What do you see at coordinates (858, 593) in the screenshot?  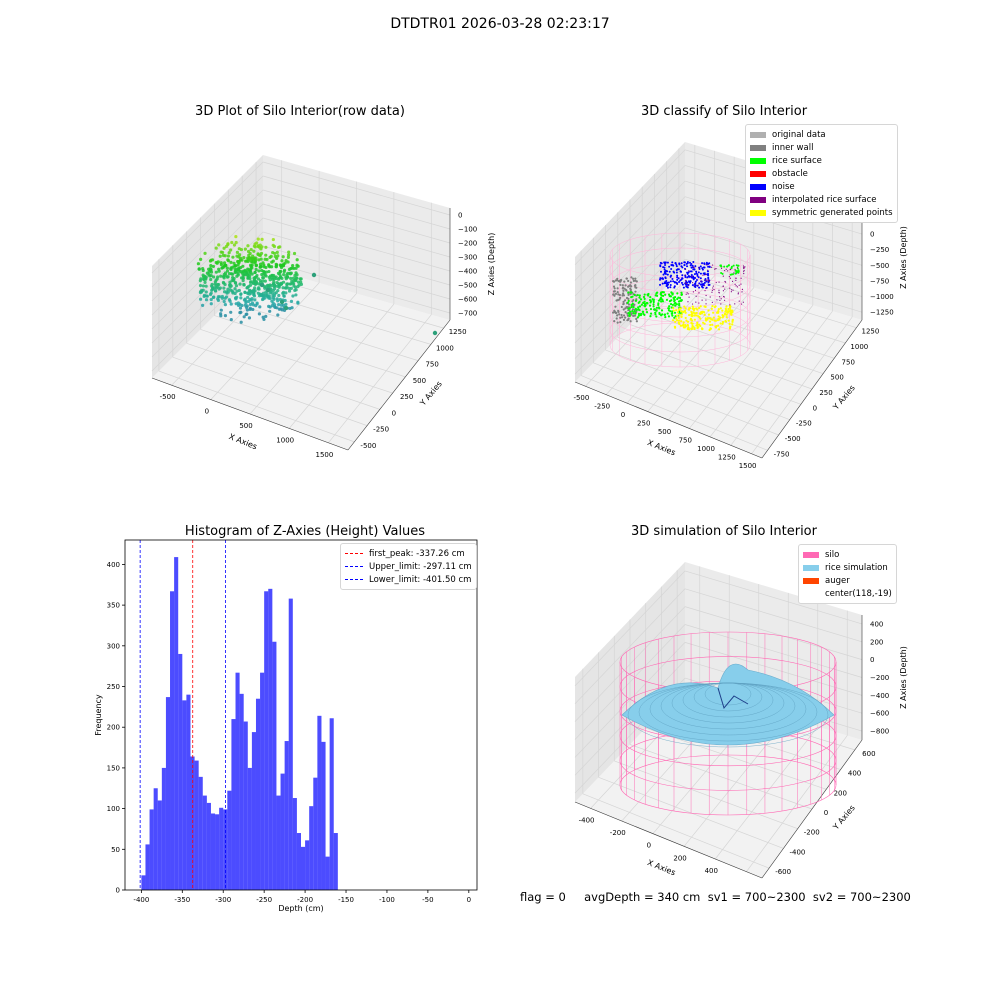 I see `legend-label: center(118,-19)` at bounding box center [858, 593].